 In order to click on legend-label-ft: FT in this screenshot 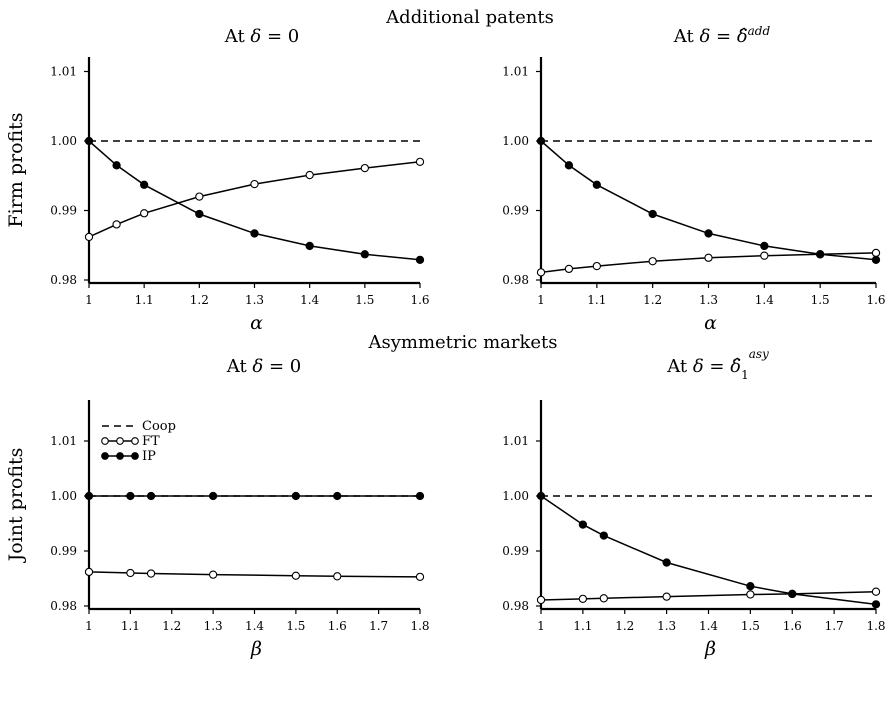, I will do `click(151, 441)`.